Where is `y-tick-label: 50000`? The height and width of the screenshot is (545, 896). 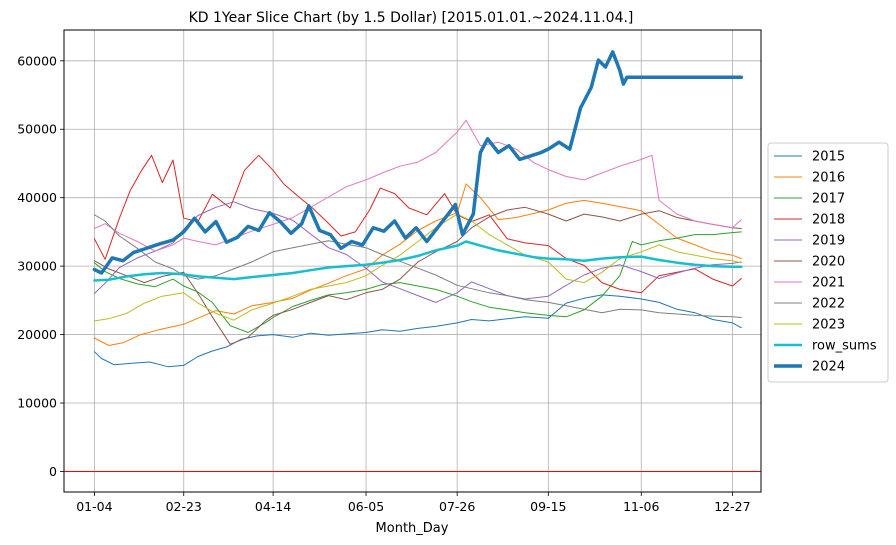
y-tick-label: 50000 is located at coordinates (37, 129).